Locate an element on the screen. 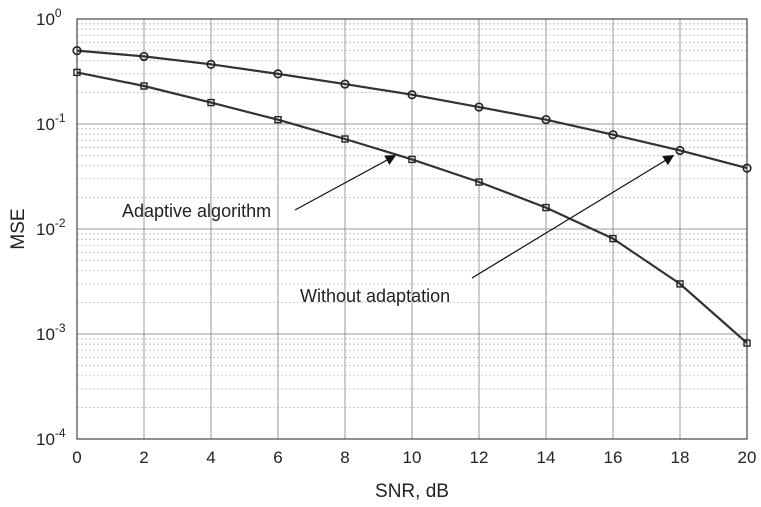 The image size is (761, 507). x-tick-label: 8 is located at coordinates (344, 457).